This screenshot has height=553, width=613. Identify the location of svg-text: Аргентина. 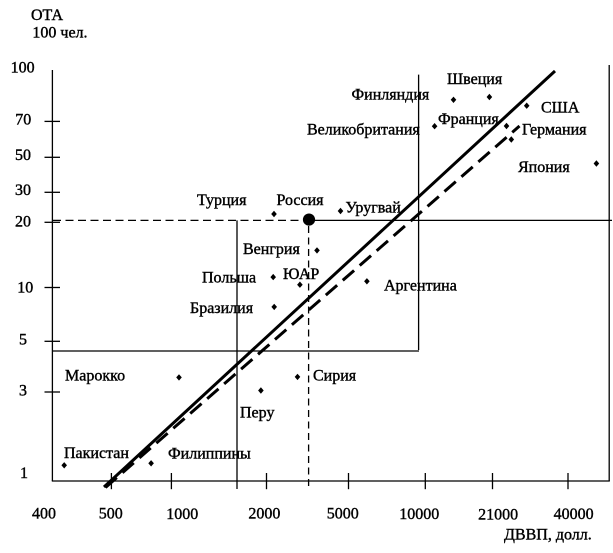
(420, 286).